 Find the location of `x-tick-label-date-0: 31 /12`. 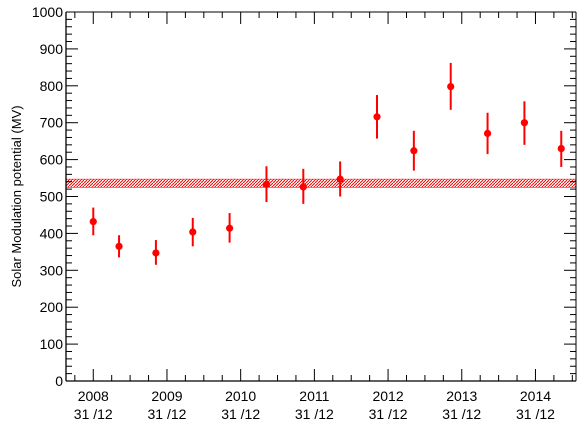

x-tick-label-date-0: 31 /12 is located at coordinates (93, 414).